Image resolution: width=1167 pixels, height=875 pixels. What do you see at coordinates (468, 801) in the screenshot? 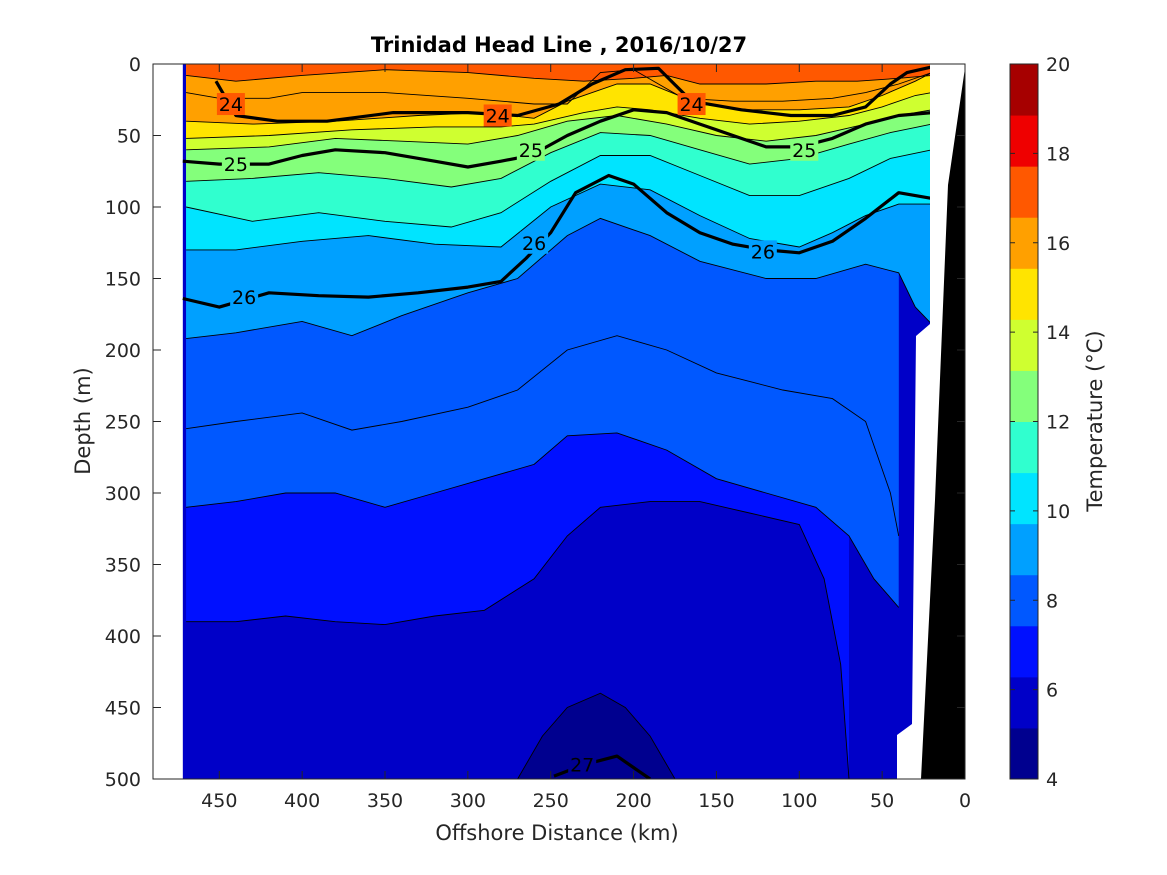
I see `x-tick-label: 300` at bounding box center [468, 801].